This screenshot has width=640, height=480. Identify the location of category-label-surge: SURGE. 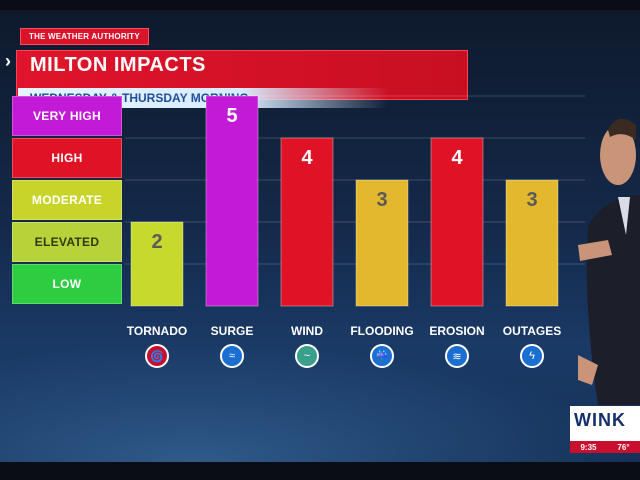
(232, 331).